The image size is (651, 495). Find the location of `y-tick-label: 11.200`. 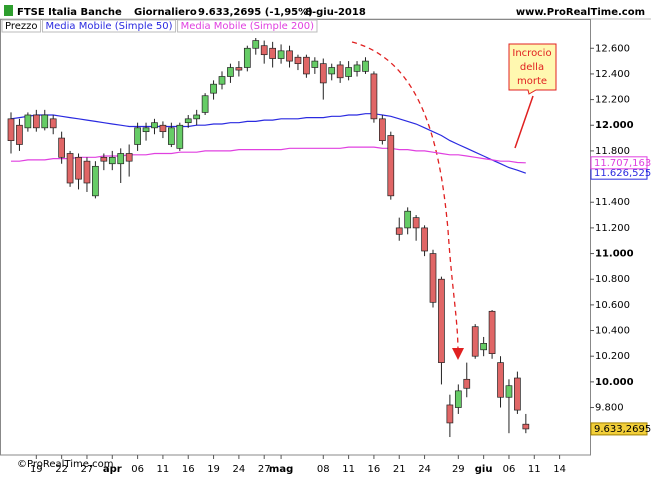

y-tick-label: 11.200 is located at coordinates (612, 228).